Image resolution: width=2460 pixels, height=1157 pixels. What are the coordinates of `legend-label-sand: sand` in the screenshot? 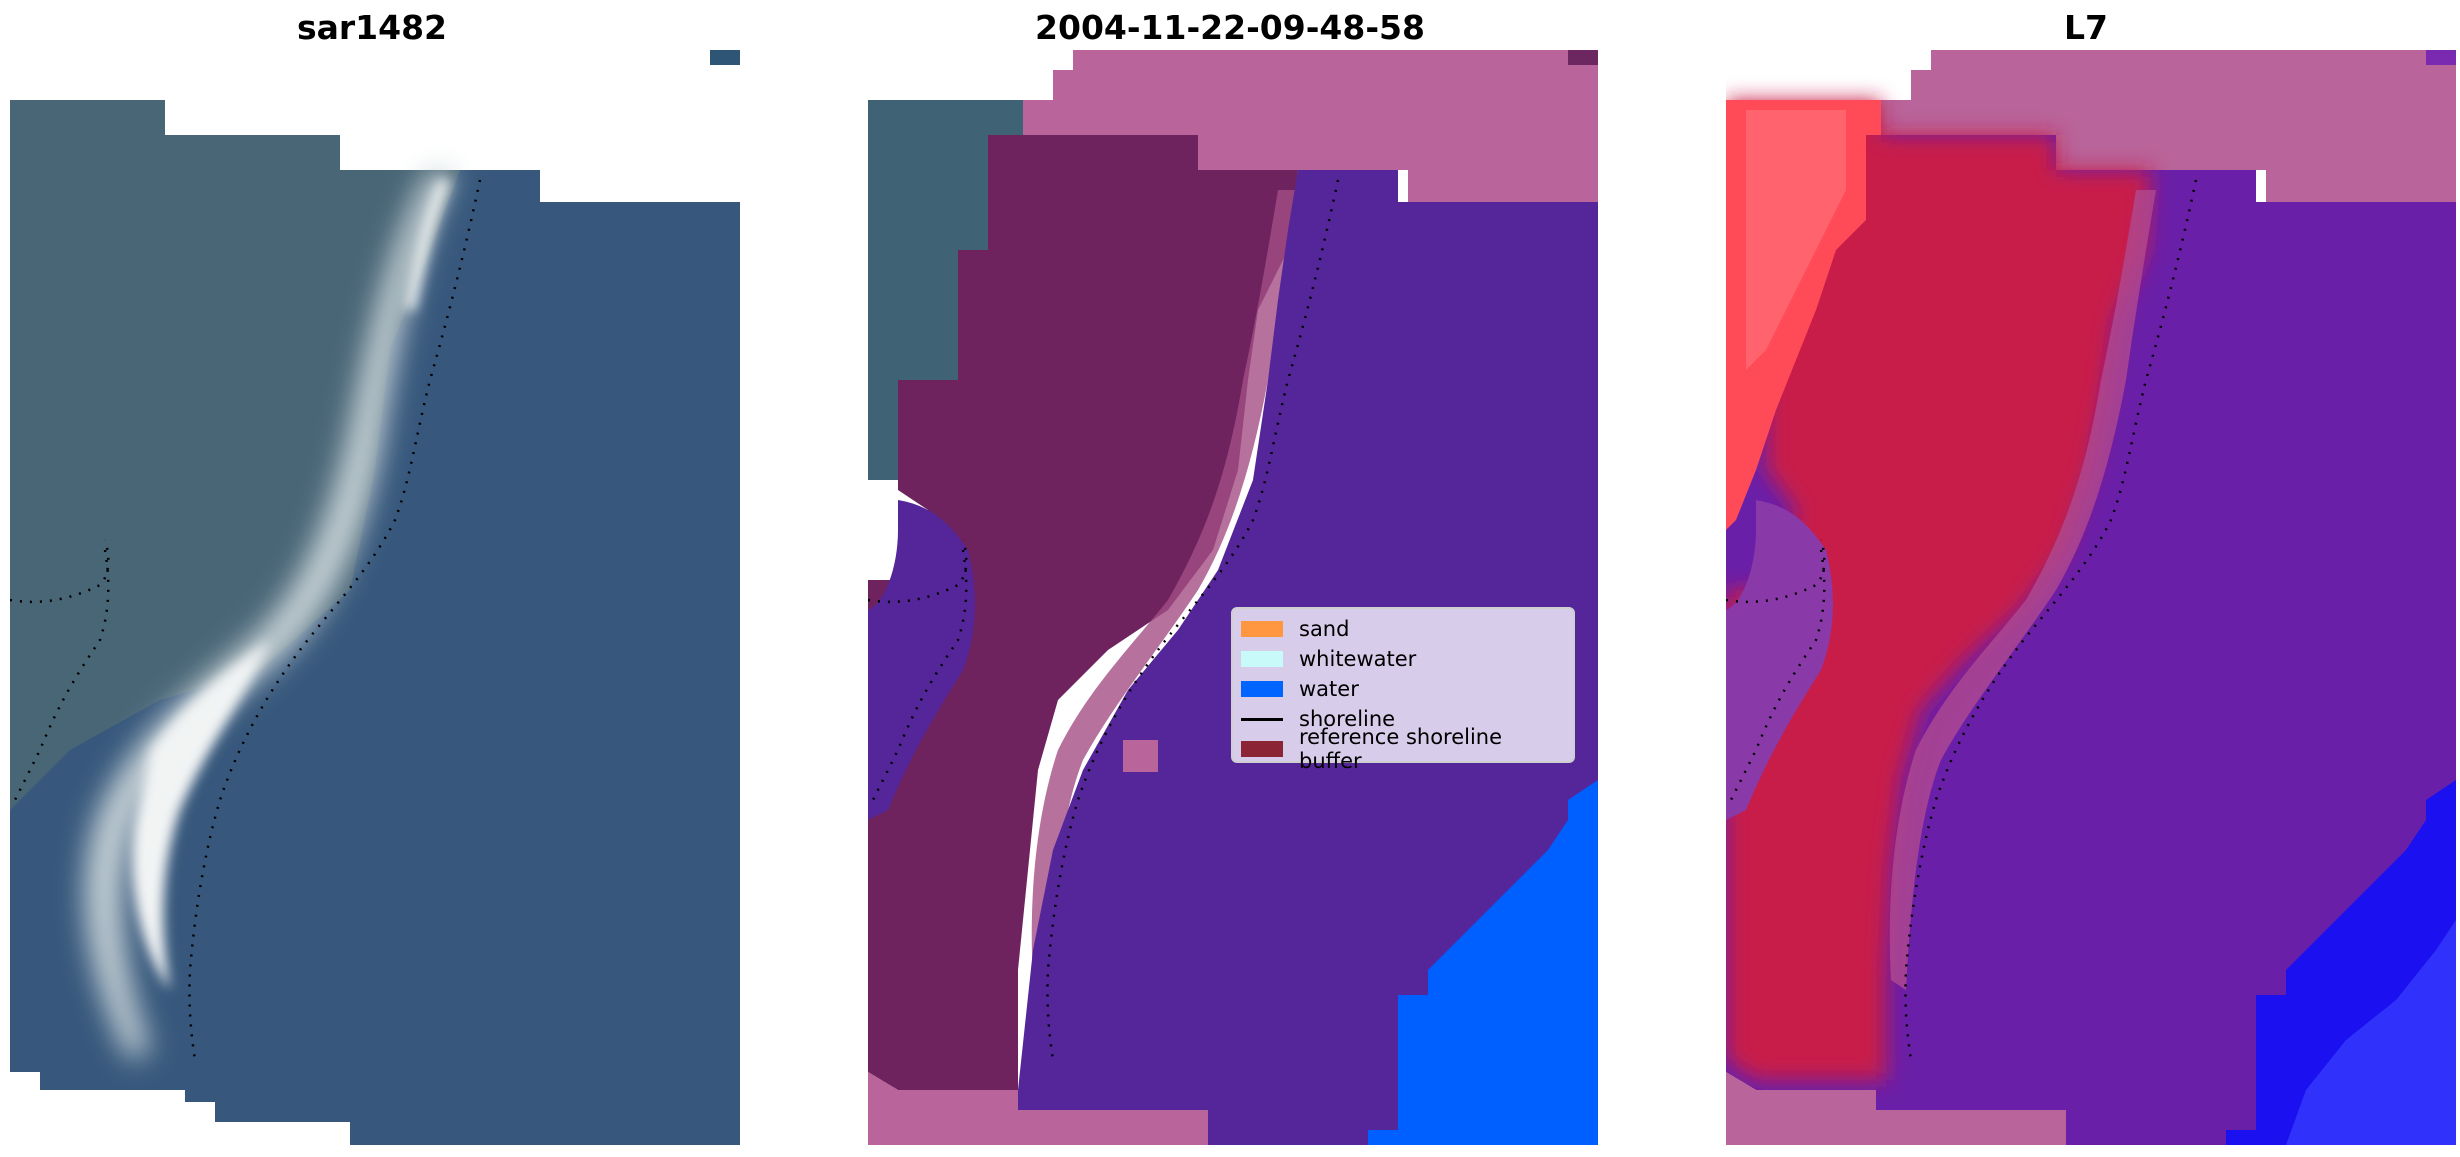 It's located at (1324, 629).